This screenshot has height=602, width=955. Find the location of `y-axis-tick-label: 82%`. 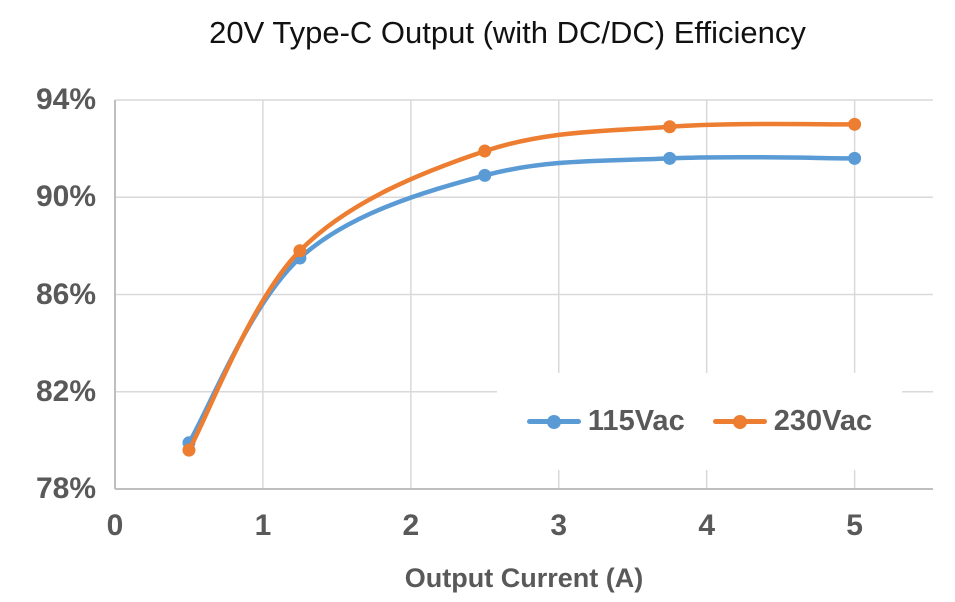

y-axis-tick-label: 82% is located at coordinates (65, 391).